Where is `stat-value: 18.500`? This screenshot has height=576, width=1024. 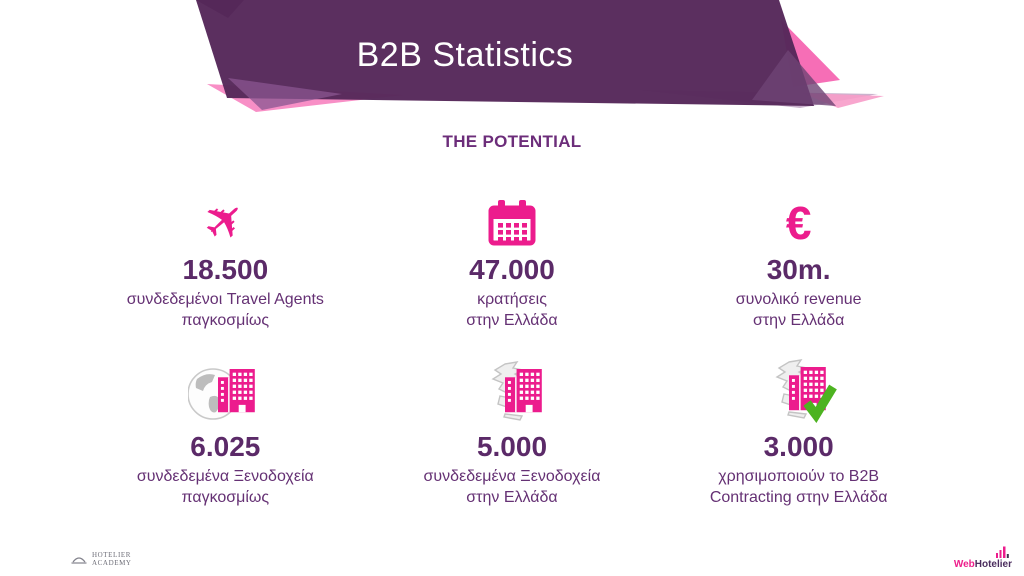 stat-value: 18.500 is located at coordinates (225, 269).